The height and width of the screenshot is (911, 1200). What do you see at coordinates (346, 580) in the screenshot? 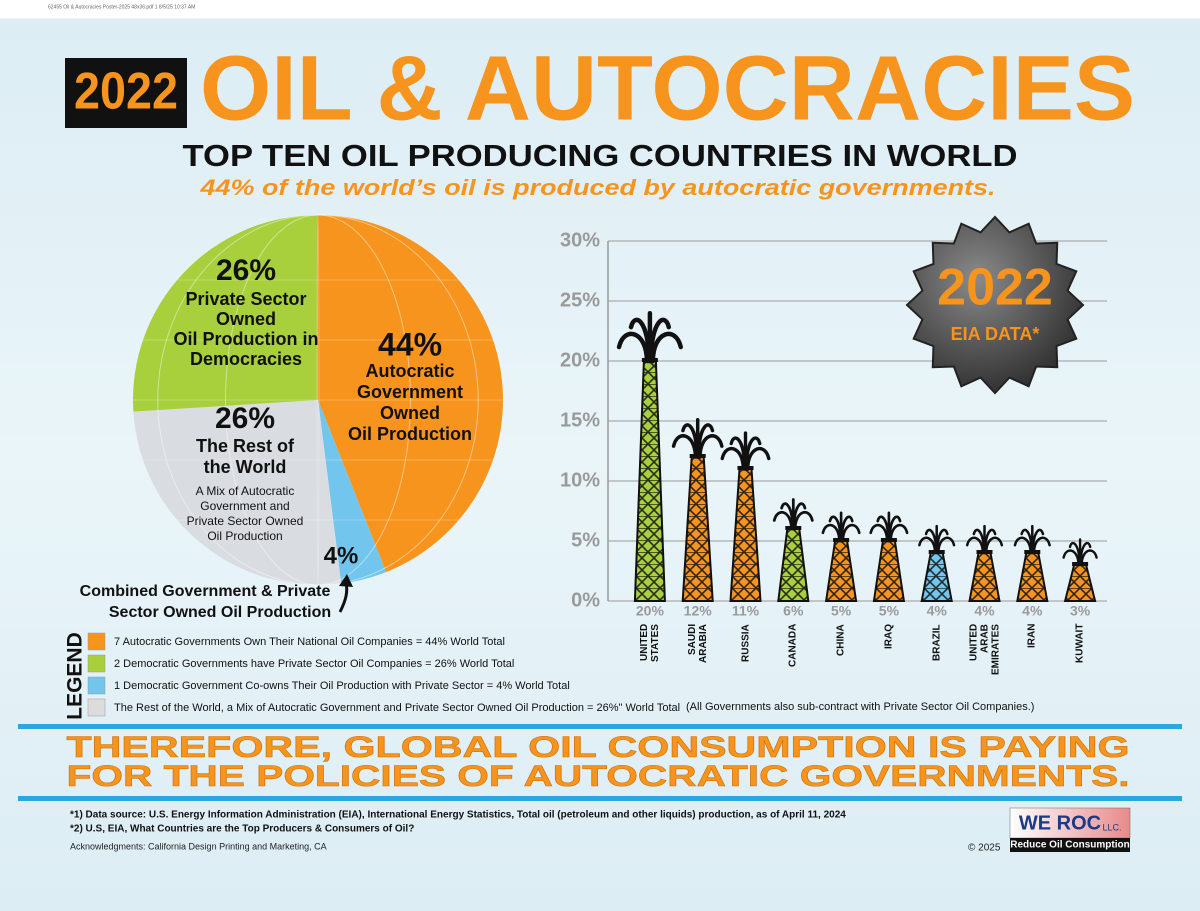
I see `annotation-arrowhead` at bounding box center [346, 580].